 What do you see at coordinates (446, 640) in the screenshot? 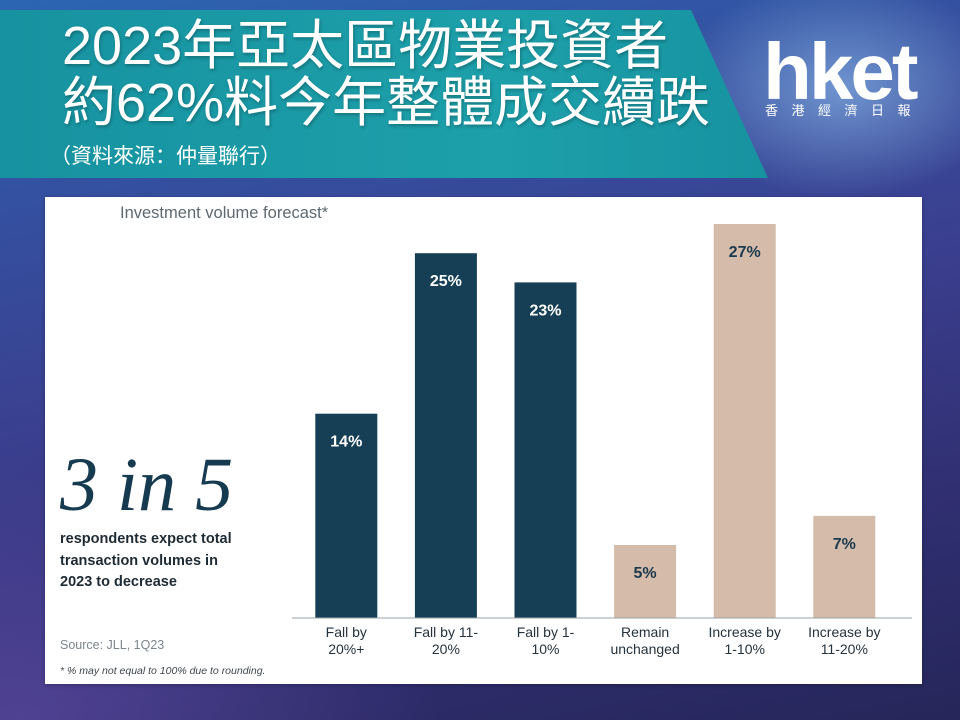
I see `category-label: Fall by 11-20%` at bounding box center [446, 640].